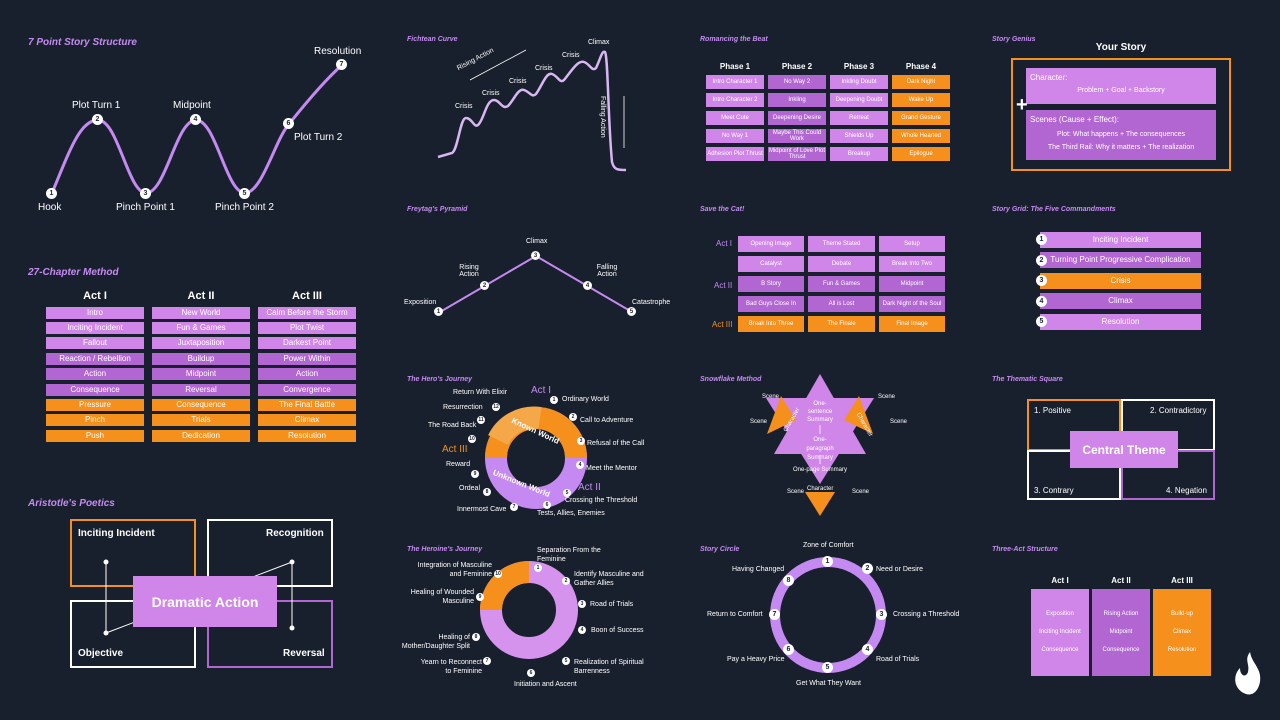  What do you see at coordinates (867, 568) in the screenshot?
I see `sc-num-2: 2` at bounding box center [867, 568].